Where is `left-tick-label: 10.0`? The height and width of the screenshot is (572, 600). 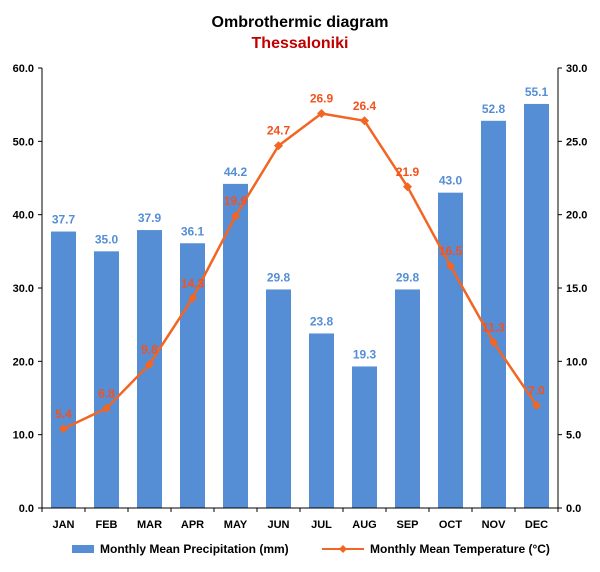 left-tick-label: 10.0 is located at coordinates (23, 436).